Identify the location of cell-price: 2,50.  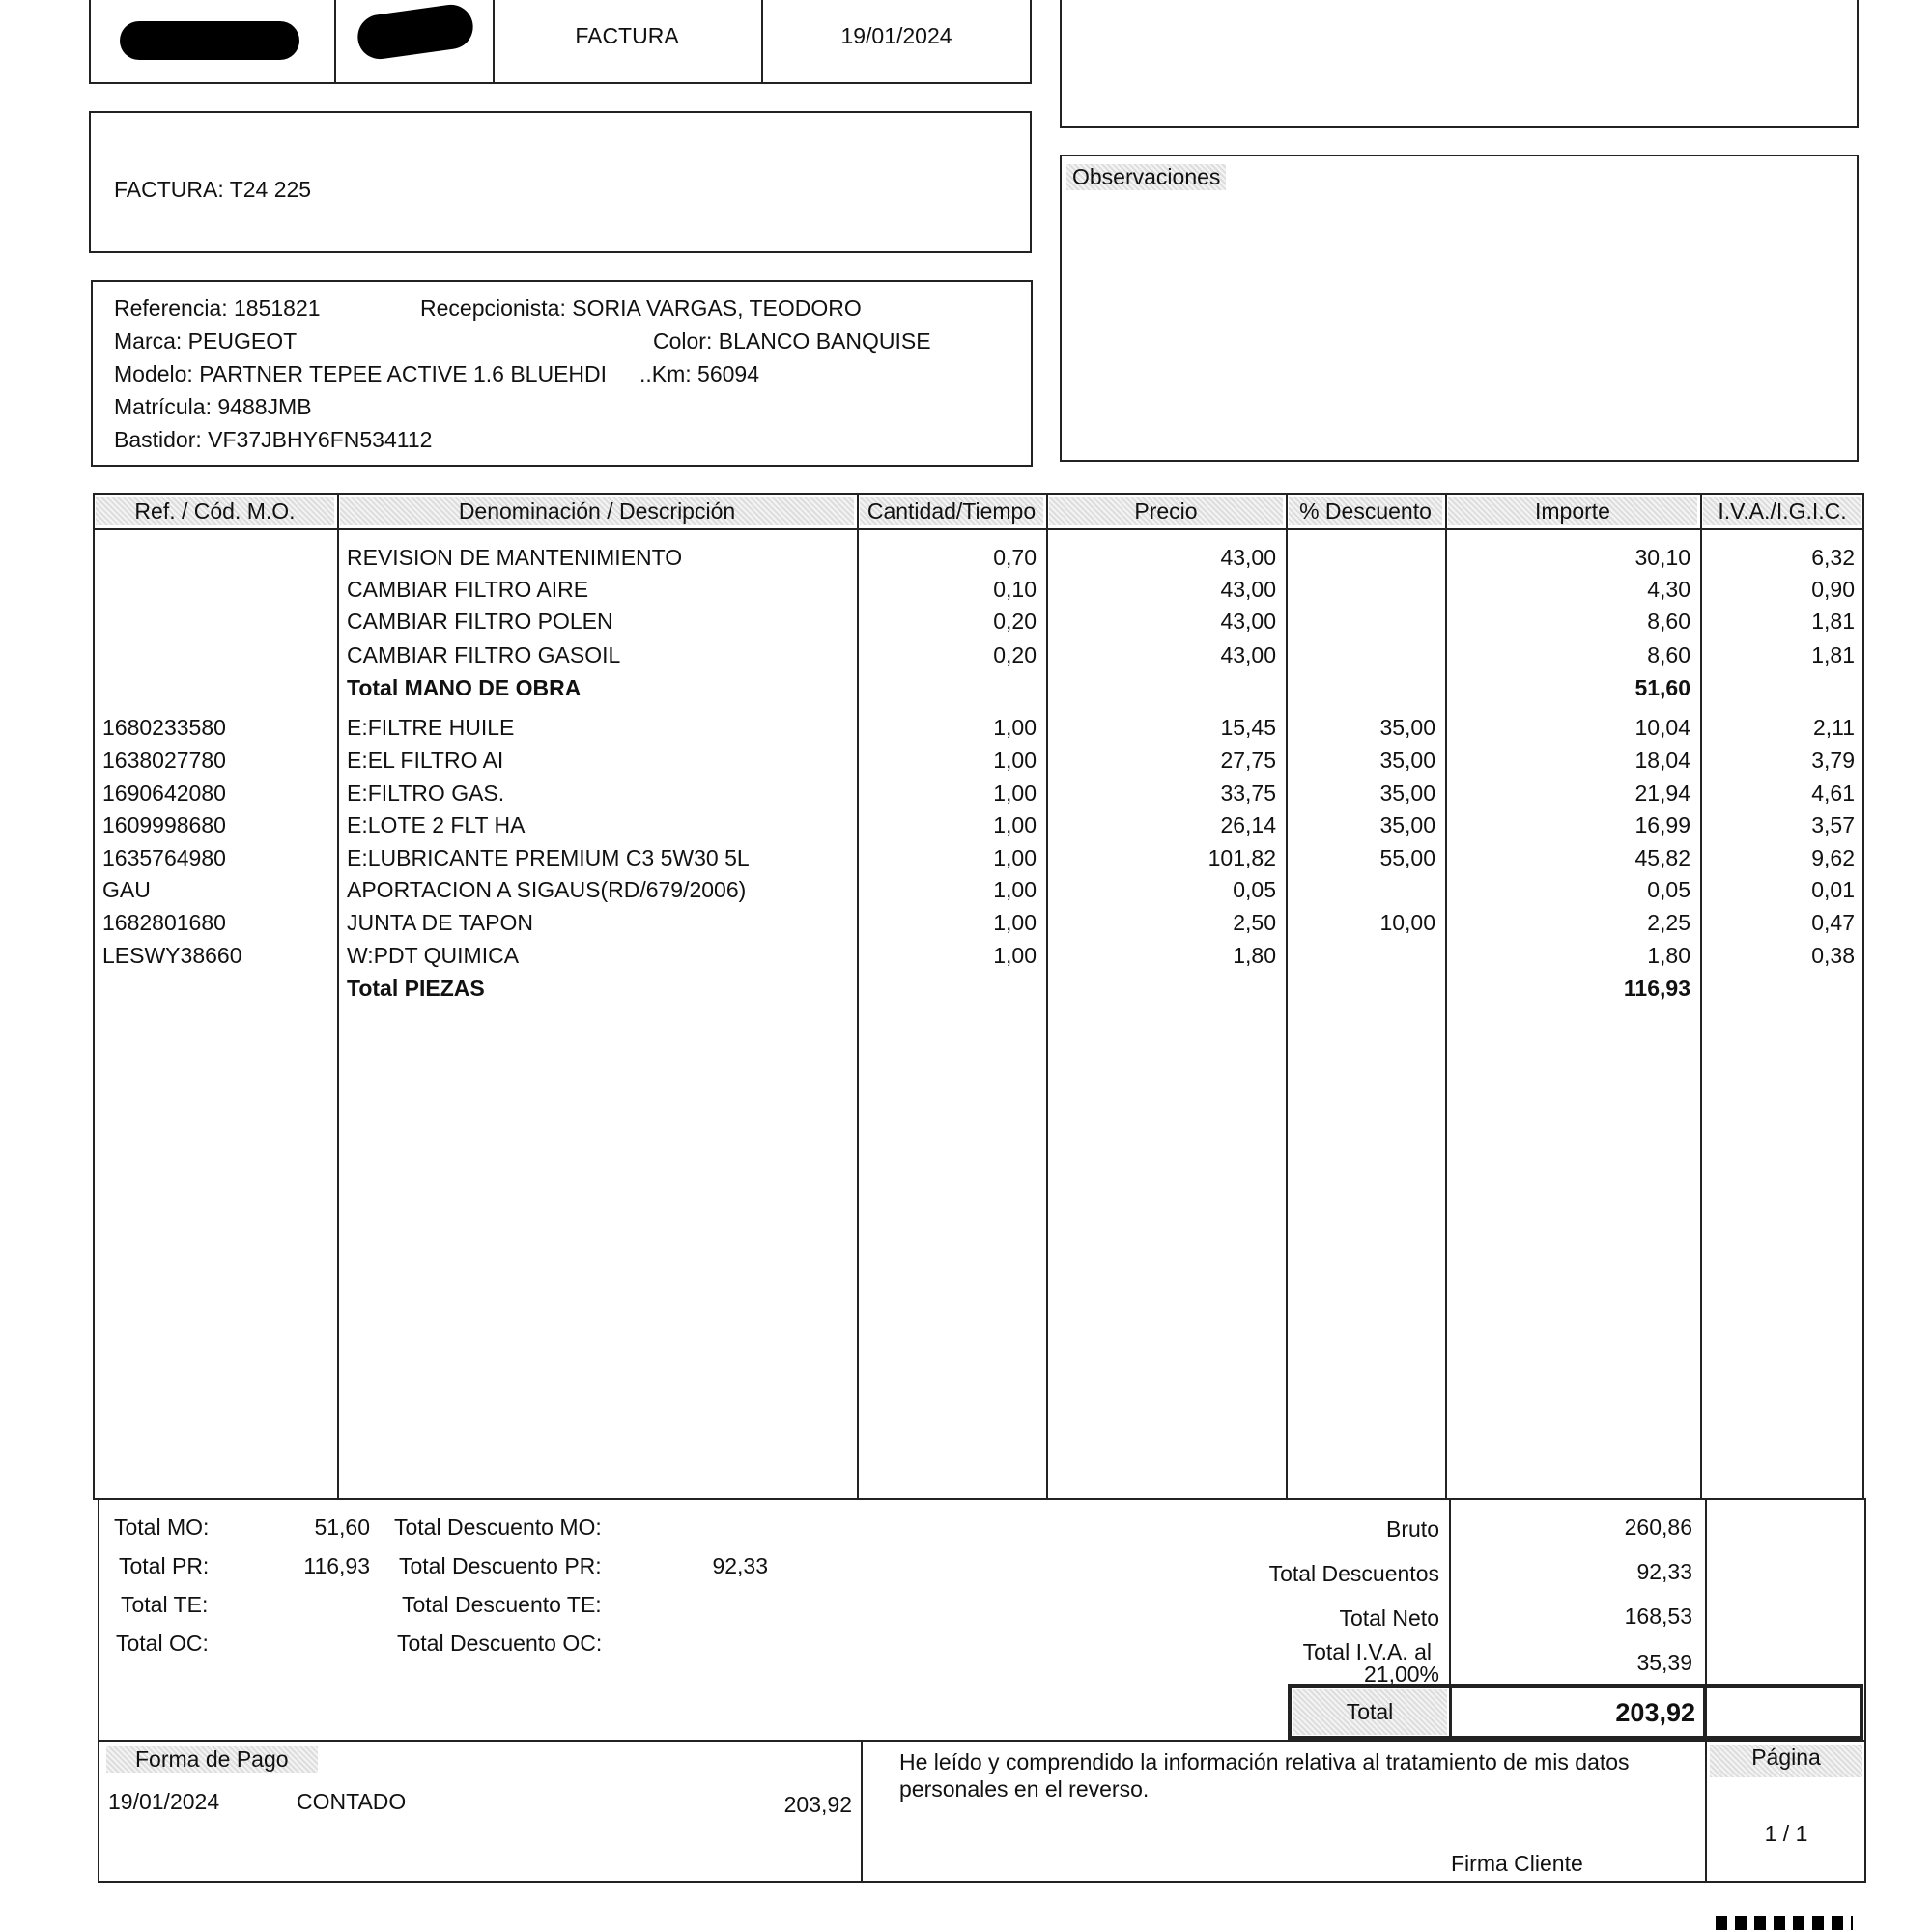
(1254, 923).